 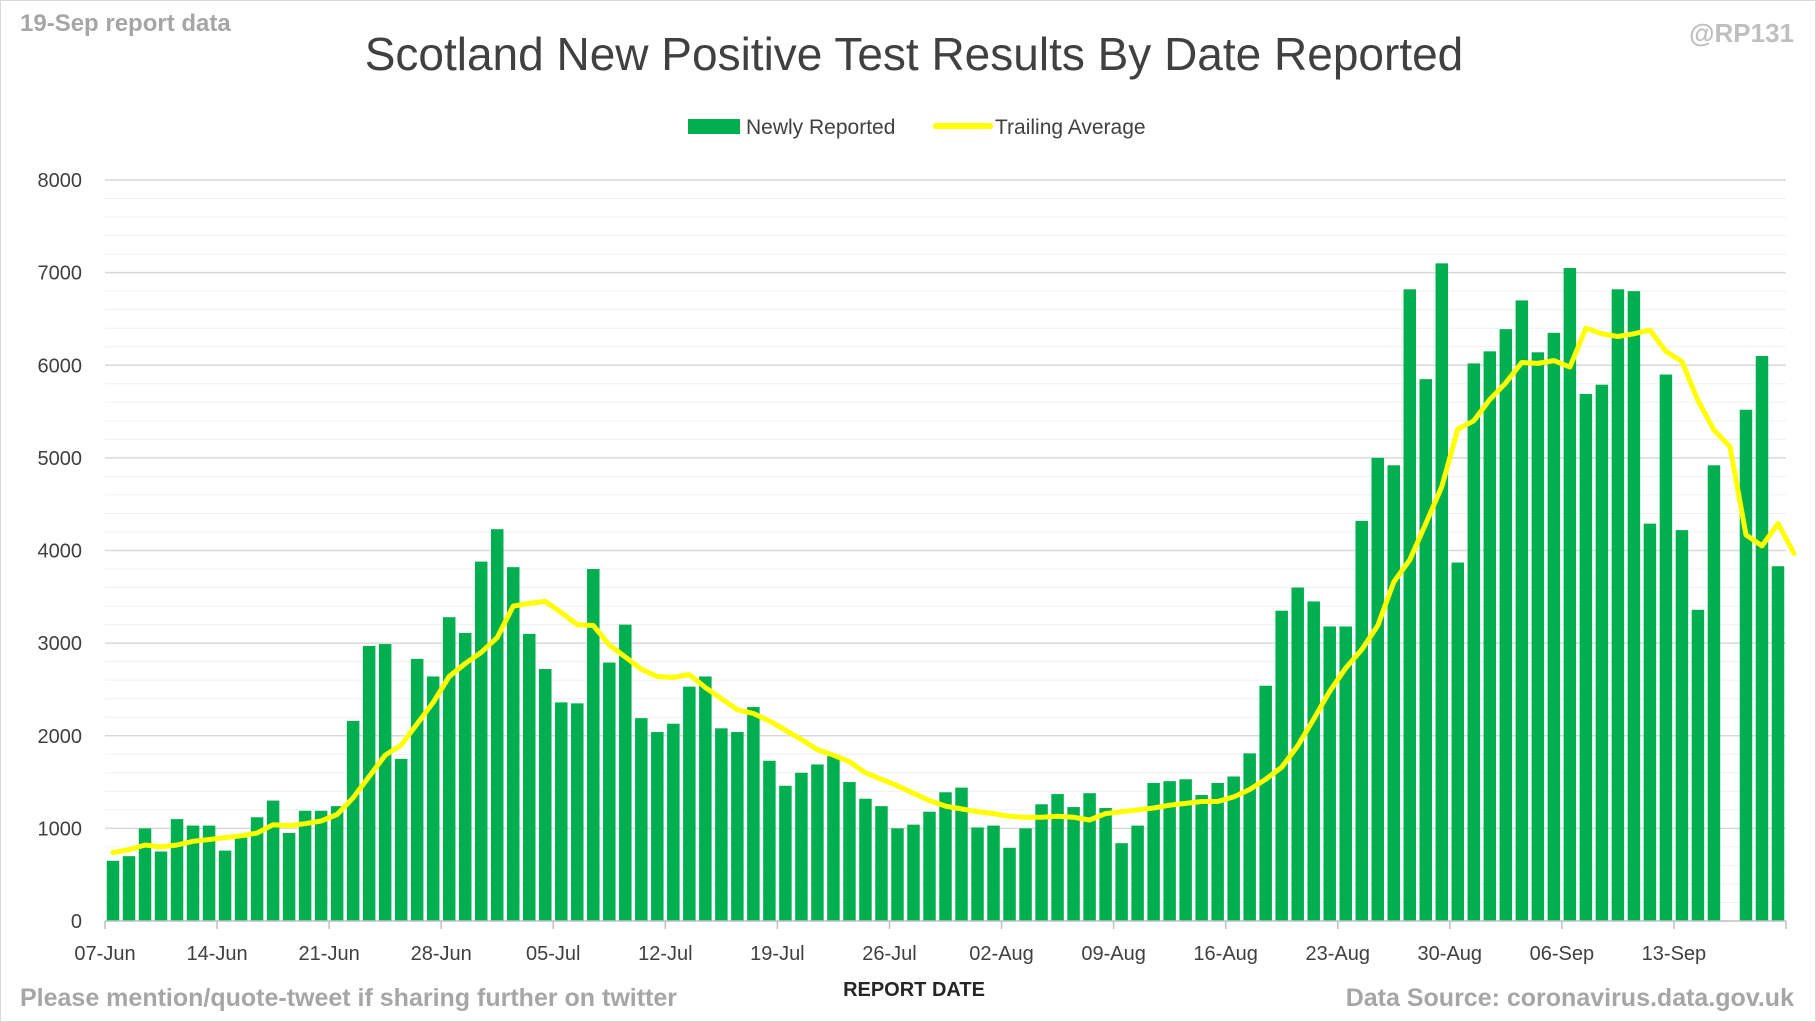 I want to click on x-tick-label: 21-Jun, so click(x=329, y=954).